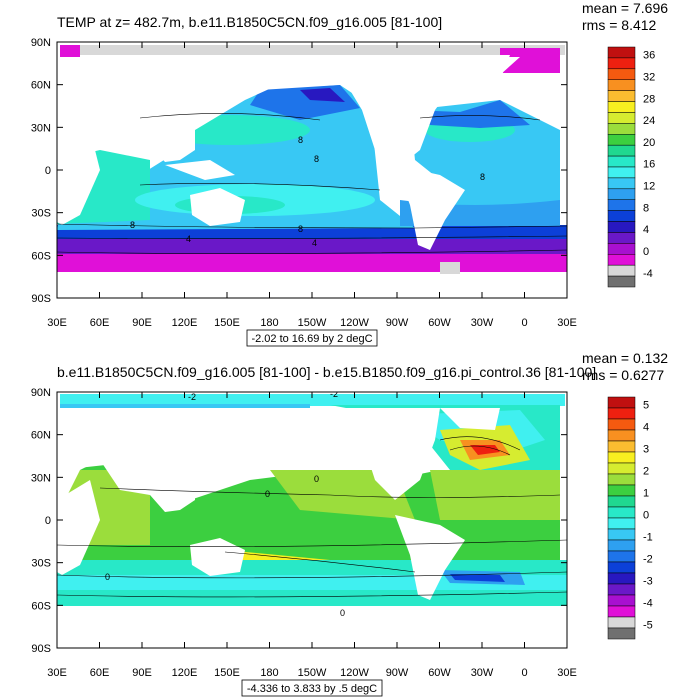 Image resolution: width=700 pixels, height=700 pixels. What do you see at coordinates (41, 299) in the screenshot?
I see `y-tick-label: 90S` at bounding box center [41, 299].